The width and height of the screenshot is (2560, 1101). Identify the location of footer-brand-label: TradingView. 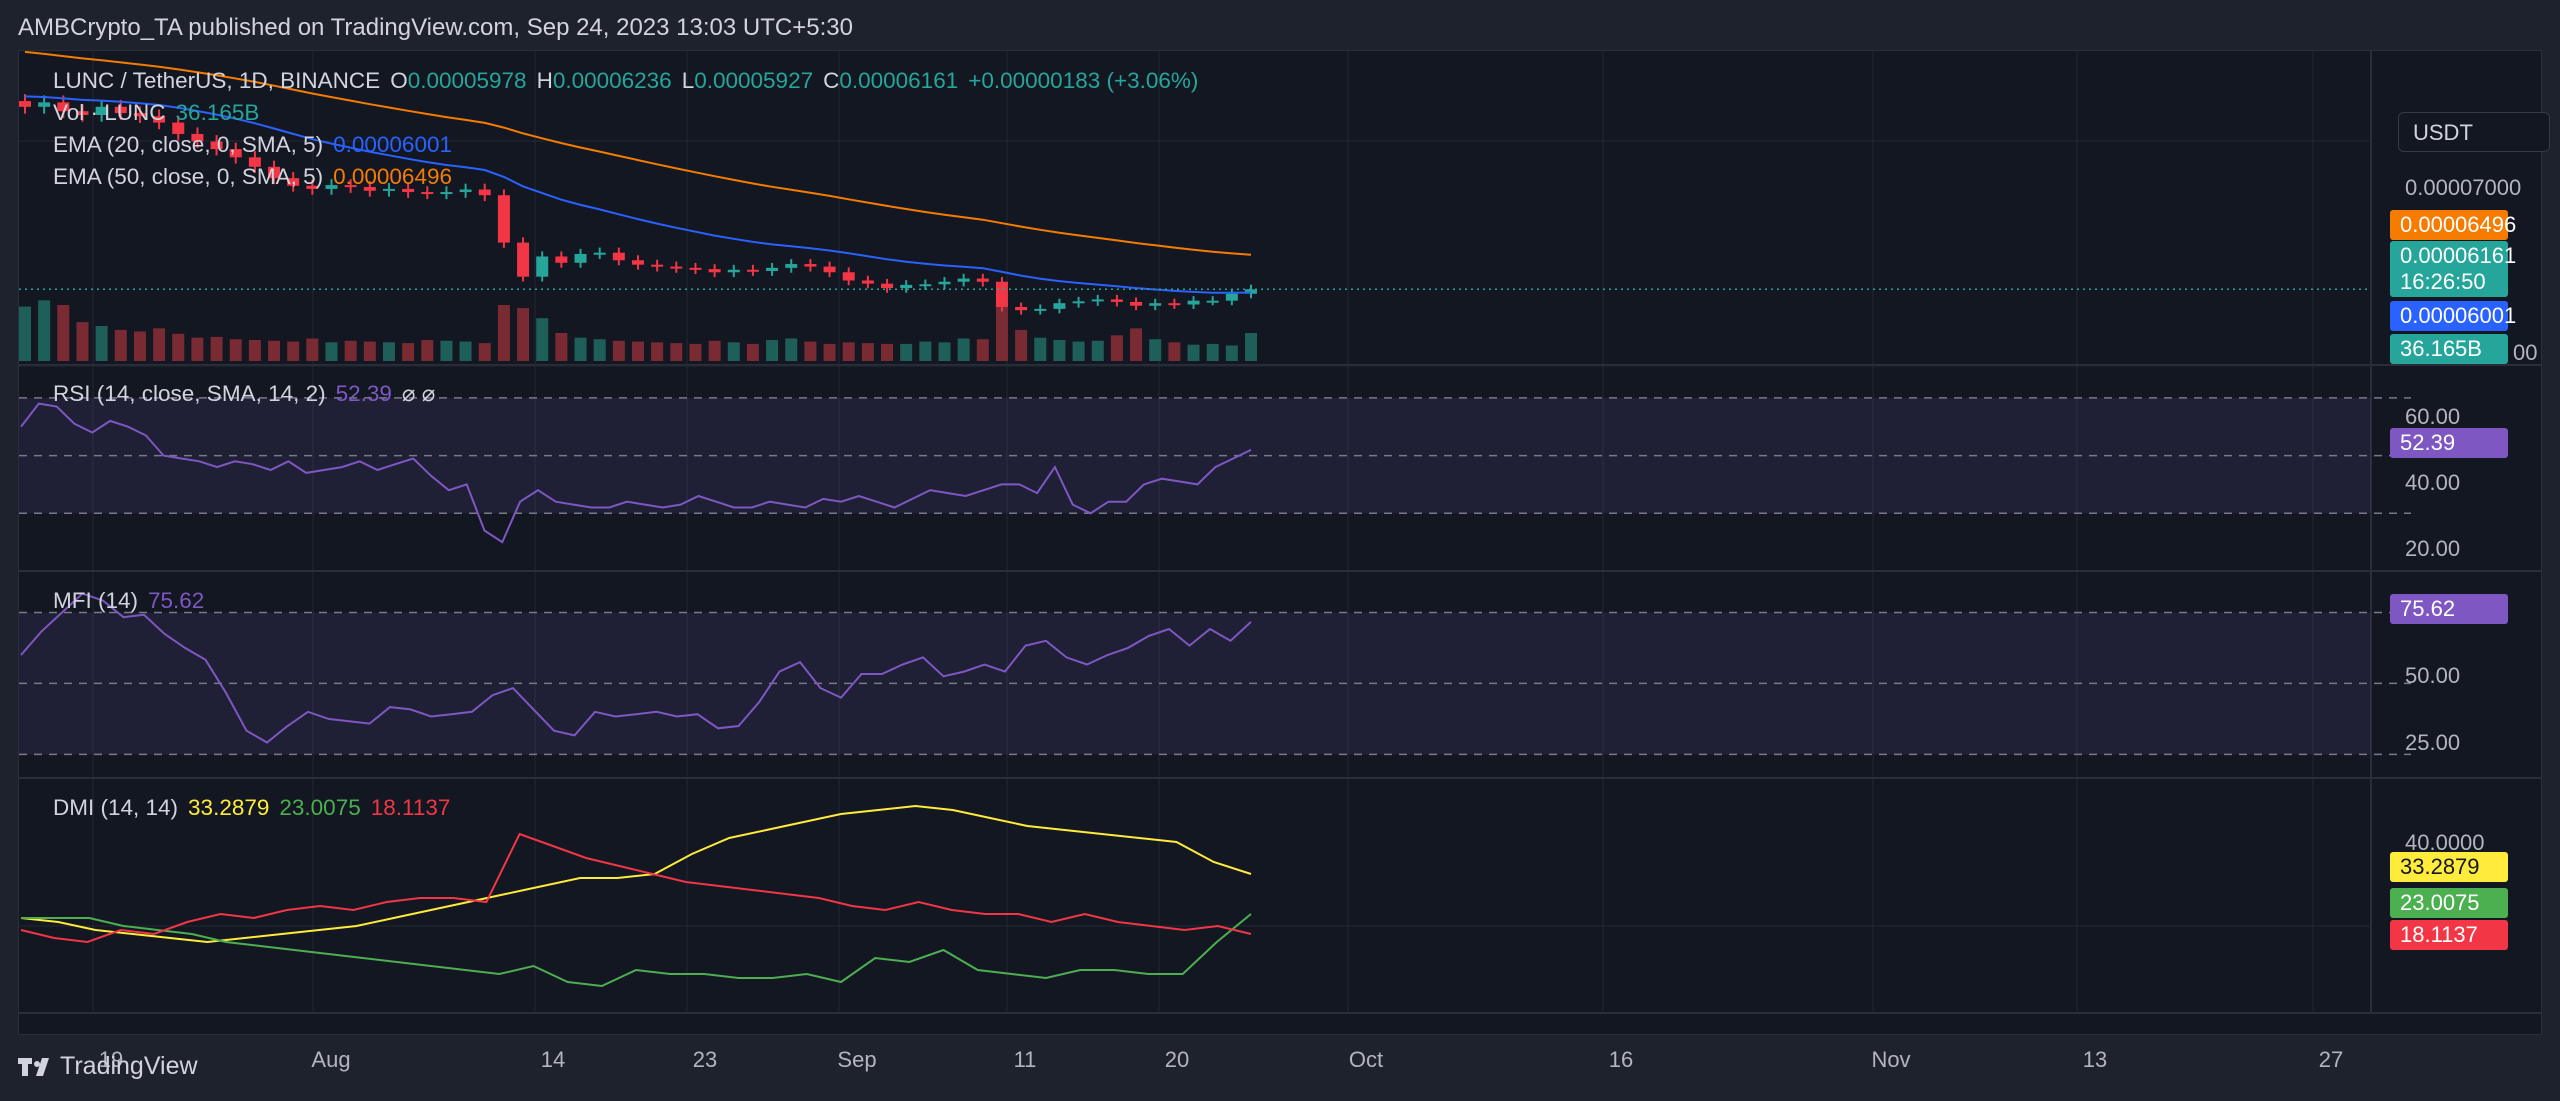
(129, 1066).